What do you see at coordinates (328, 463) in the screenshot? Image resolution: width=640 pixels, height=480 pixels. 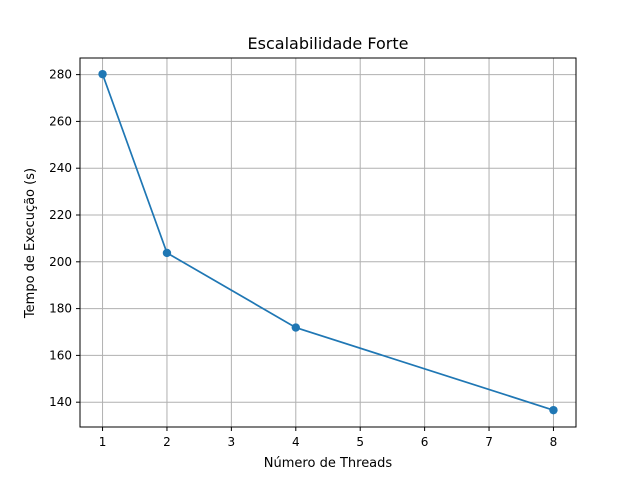 I see `x-axis-label: Número de Threads` at bounding box center [328, 463].